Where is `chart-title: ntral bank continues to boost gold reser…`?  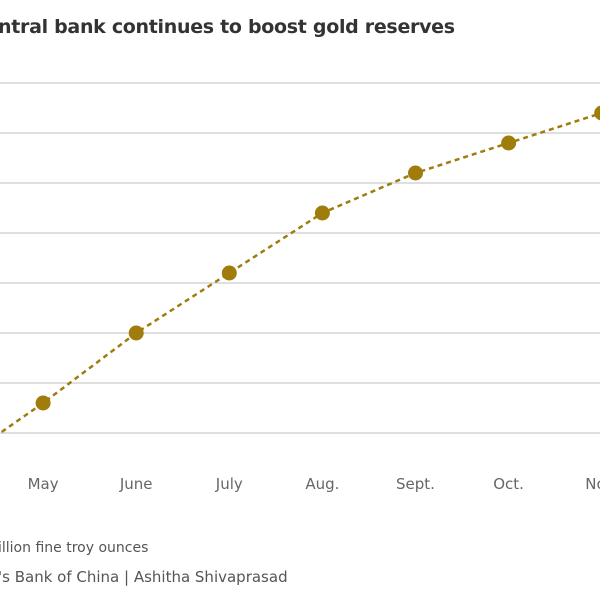 chart-title: ntral bank continues to boost gold reser… is located at coordinates (227, 27).